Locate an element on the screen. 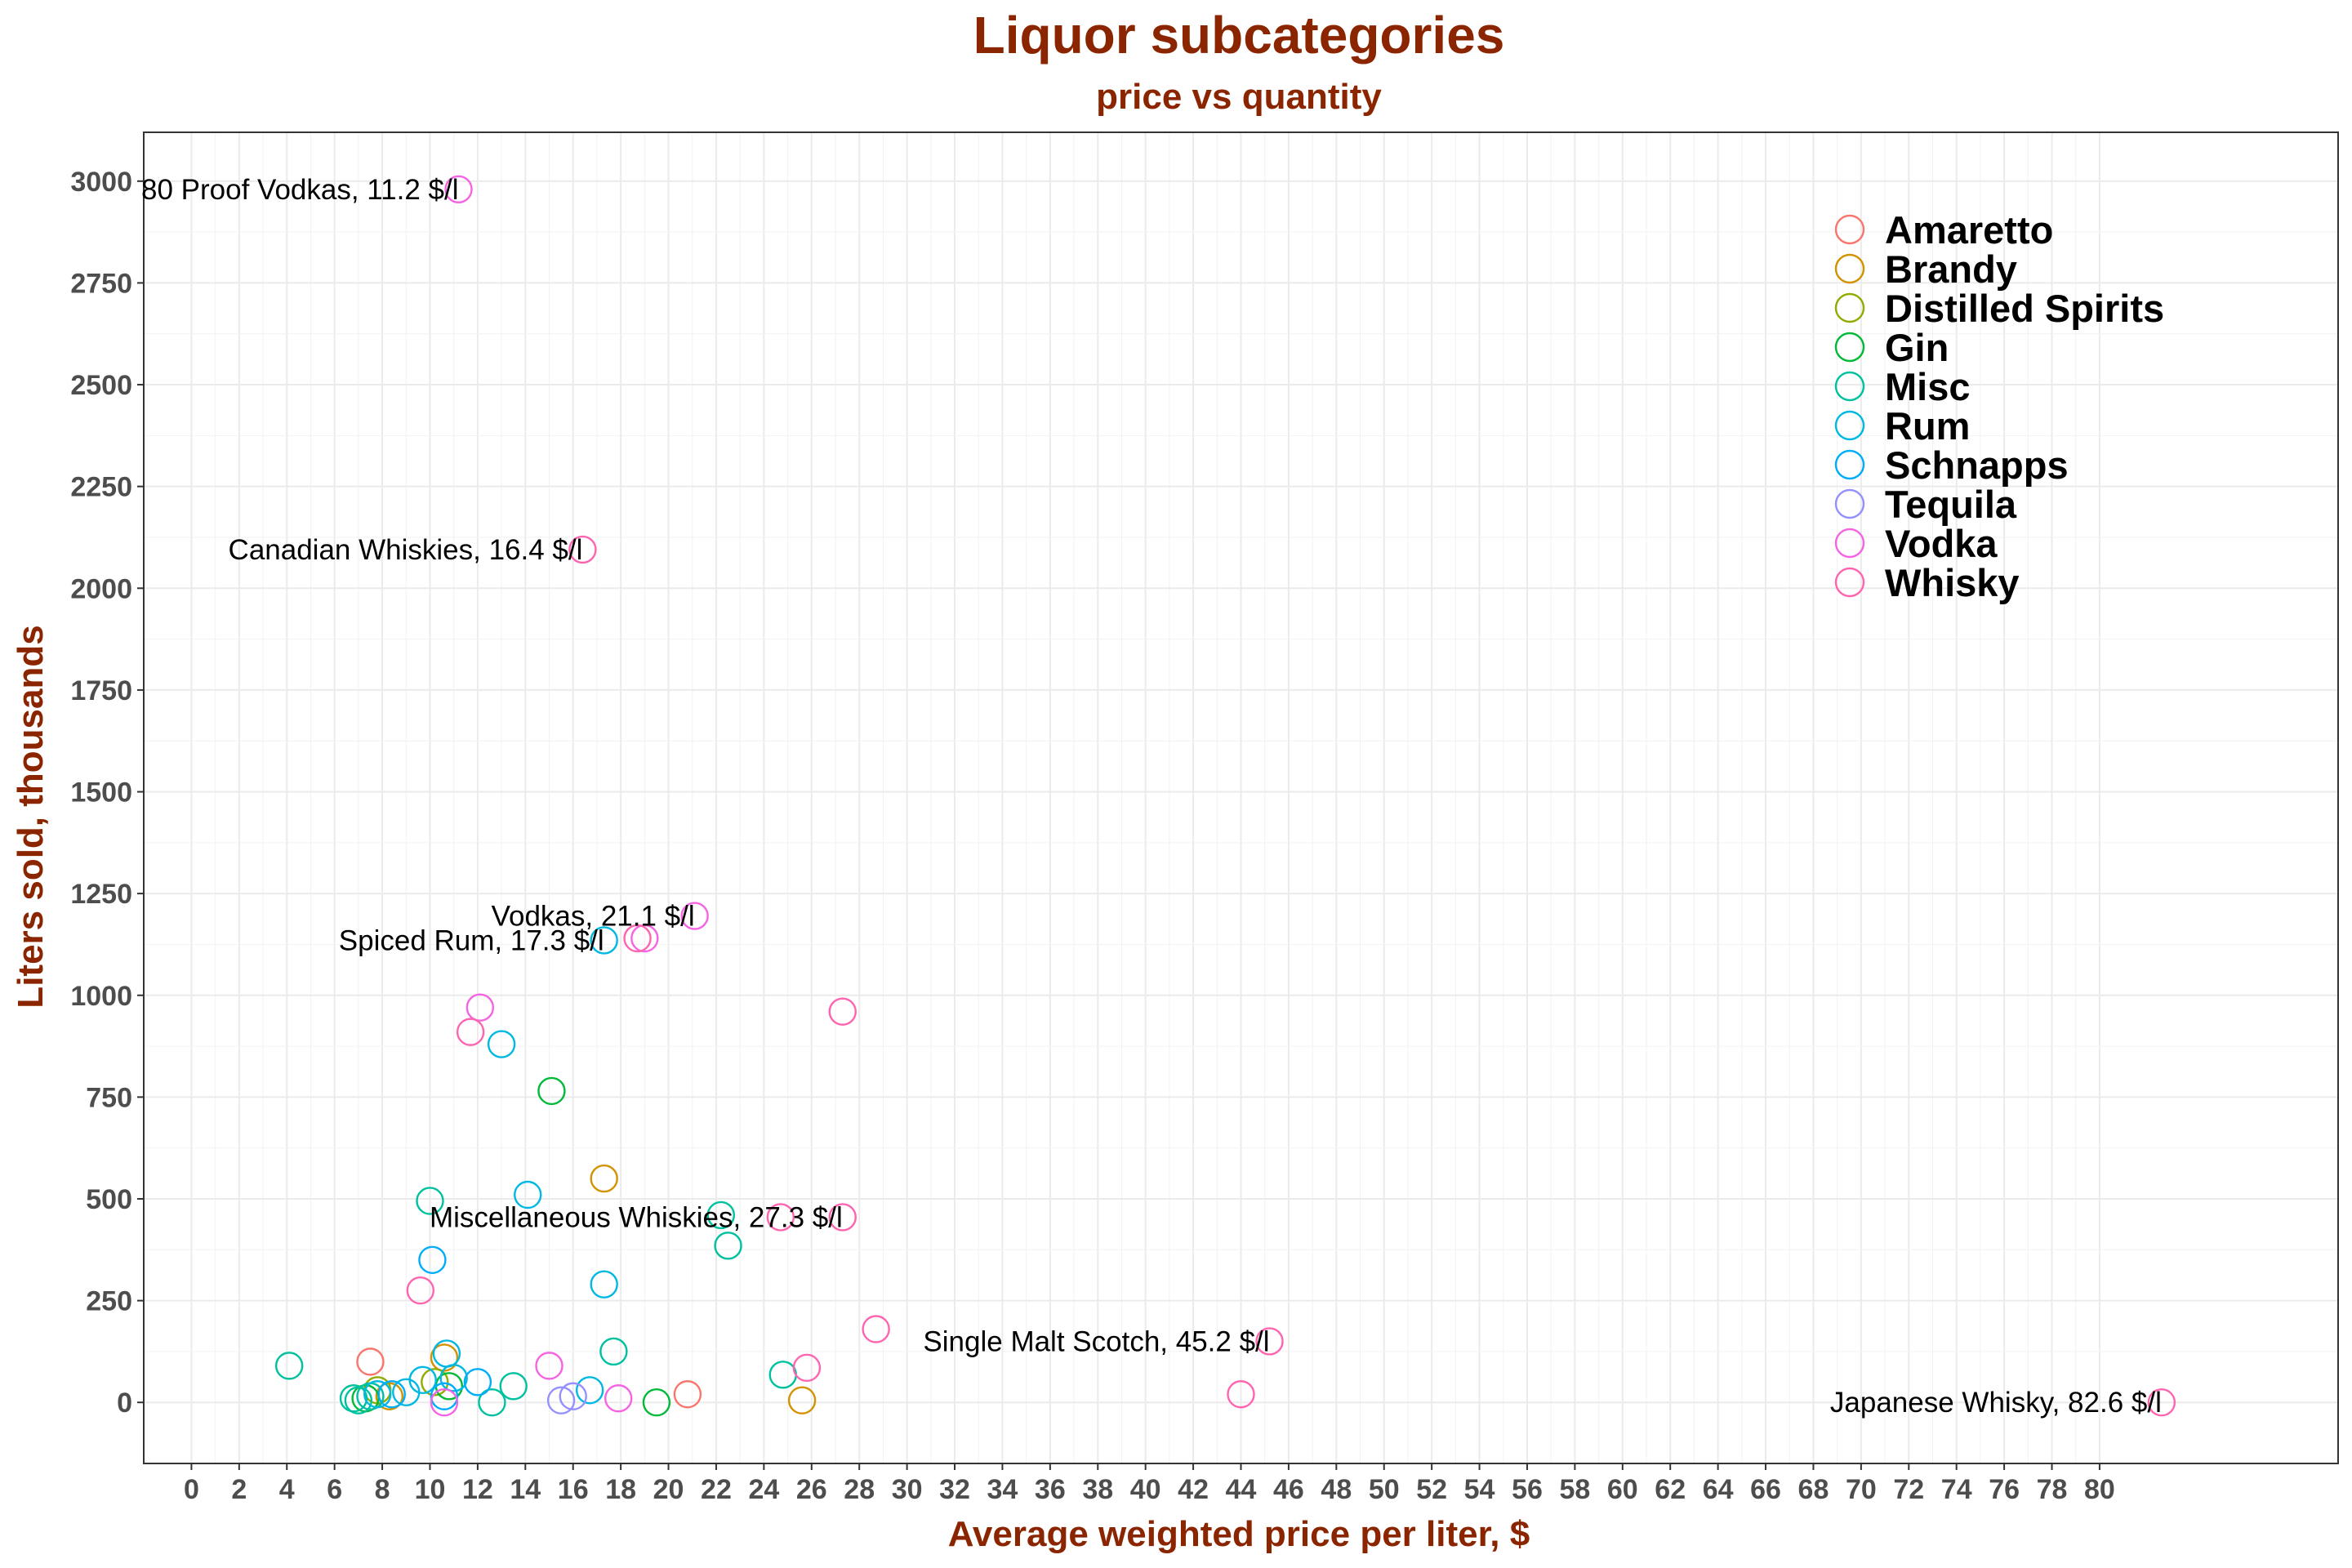 The height and width of the screenshot is (1568, 2352). legend-label: Distilled Spirits is located at coordinates (2025, 308).